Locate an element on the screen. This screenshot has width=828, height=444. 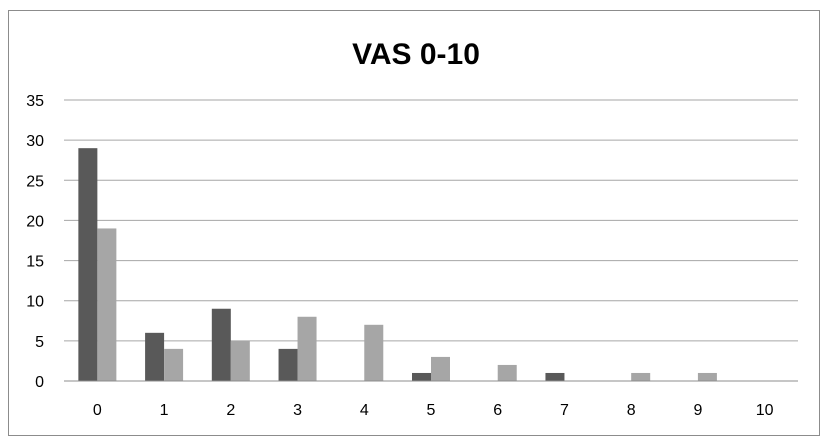
x-tick-label: 1 is located at coordinates (164, 410).